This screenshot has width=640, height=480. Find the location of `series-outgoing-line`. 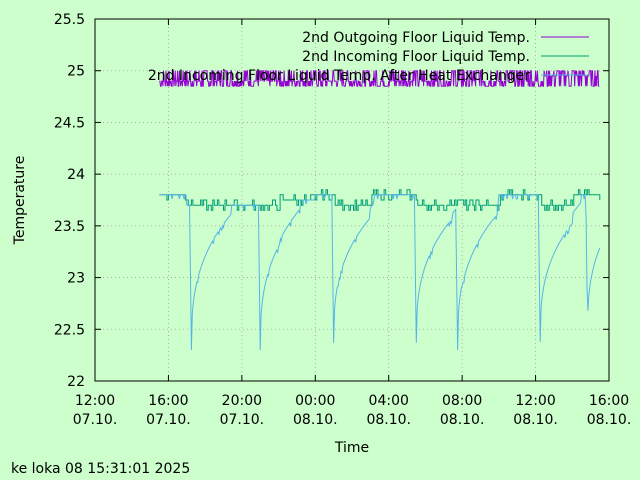

series-outgoing-line is located at coordinates (379, 78).